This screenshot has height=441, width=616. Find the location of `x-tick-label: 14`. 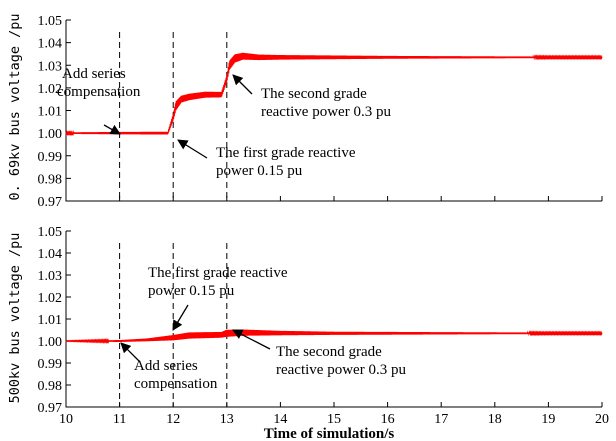

x-tick-label: 14 is located at coordinates (280, 419).